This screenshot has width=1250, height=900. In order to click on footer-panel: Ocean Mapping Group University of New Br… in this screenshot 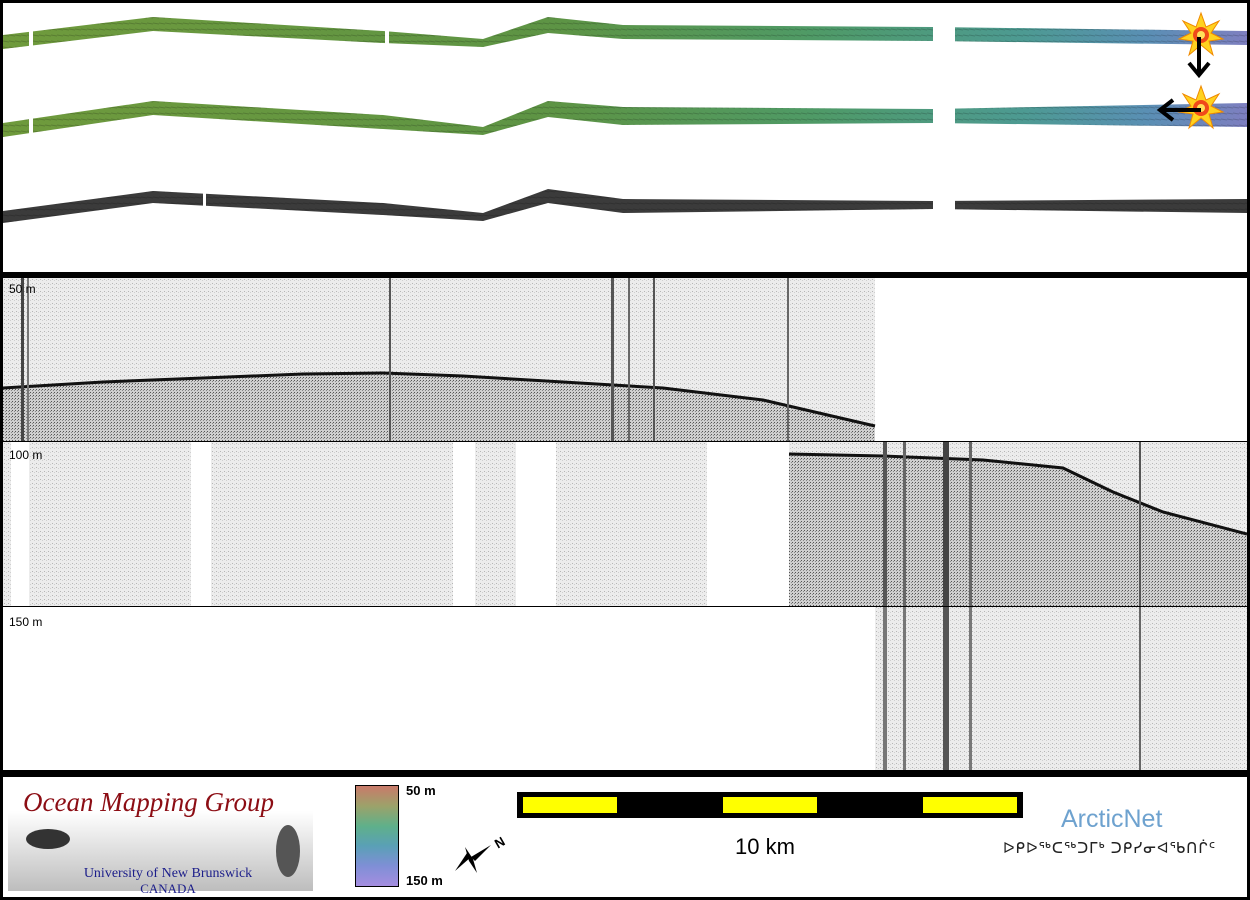, I will do `click(625, 837)`.